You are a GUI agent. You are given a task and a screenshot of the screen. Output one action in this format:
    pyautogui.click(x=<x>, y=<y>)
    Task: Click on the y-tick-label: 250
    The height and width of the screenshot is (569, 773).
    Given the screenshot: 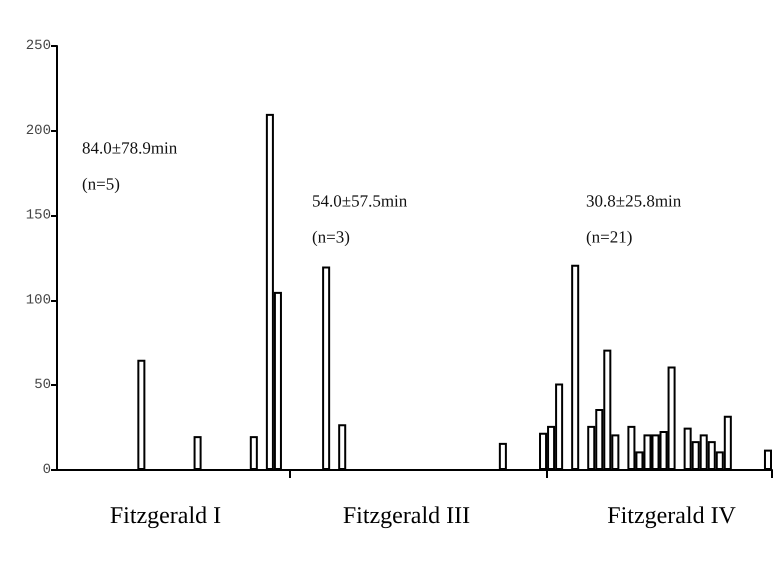 What is the action you would take?
    pyautogui.click(x=38, y=46)
    